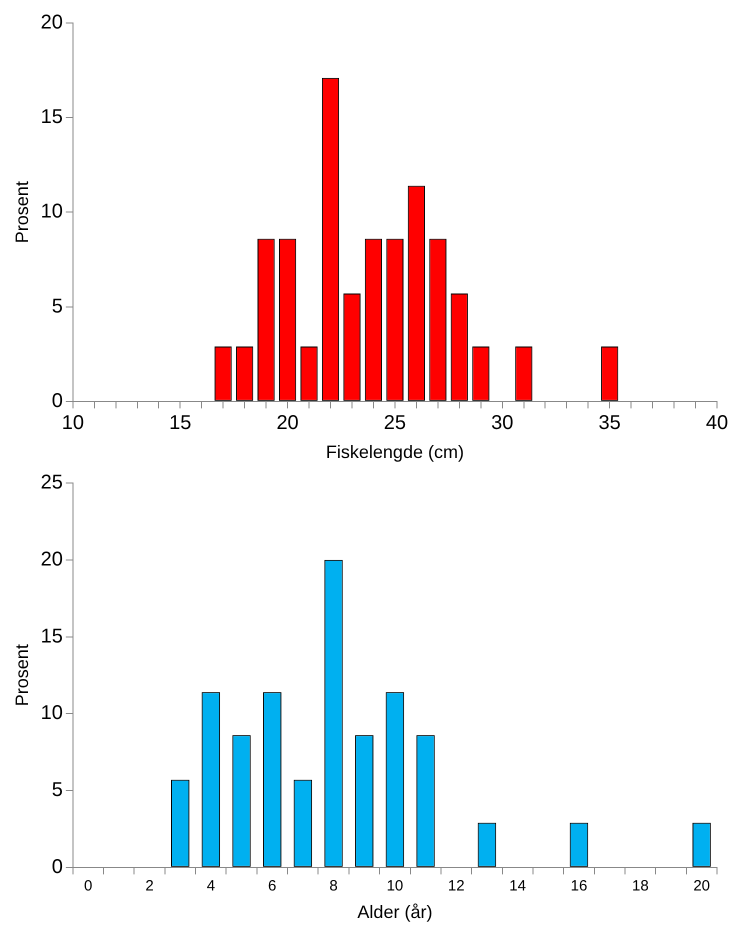 The width and height of the screenshot is (745, 943). Describe the element at coordinates (51, 483) in the screenshot. I see `y-tick-label: 25` at that location.